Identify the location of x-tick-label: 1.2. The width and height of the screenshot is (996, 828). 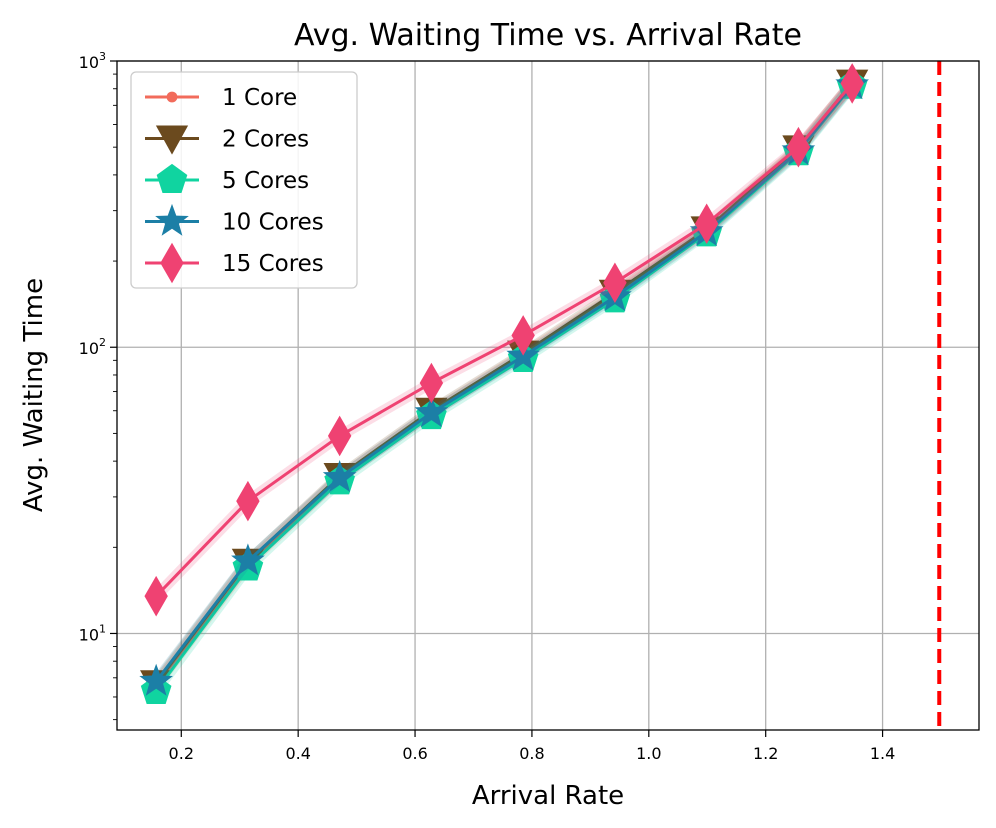
(765, 753).